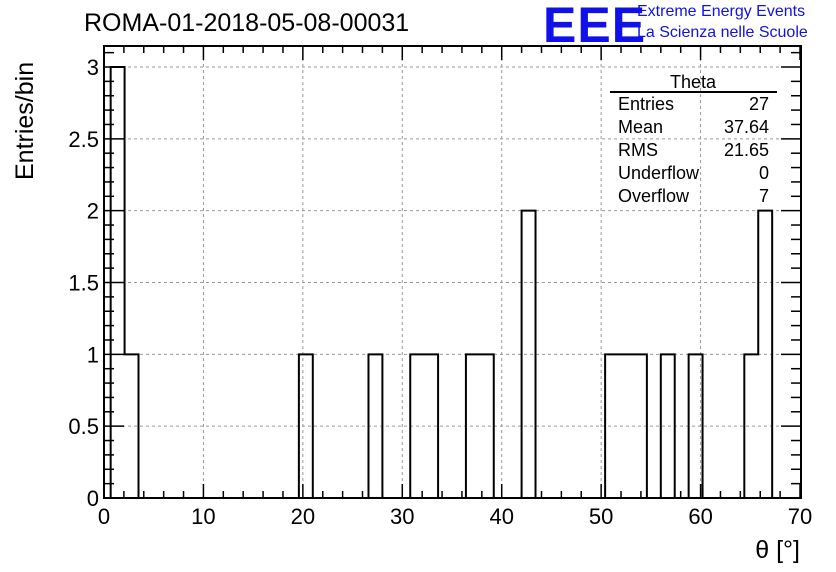  Describe the element at coordinates (303, 516) in the screenshot. I see `x-tick-label: 20` at that location.